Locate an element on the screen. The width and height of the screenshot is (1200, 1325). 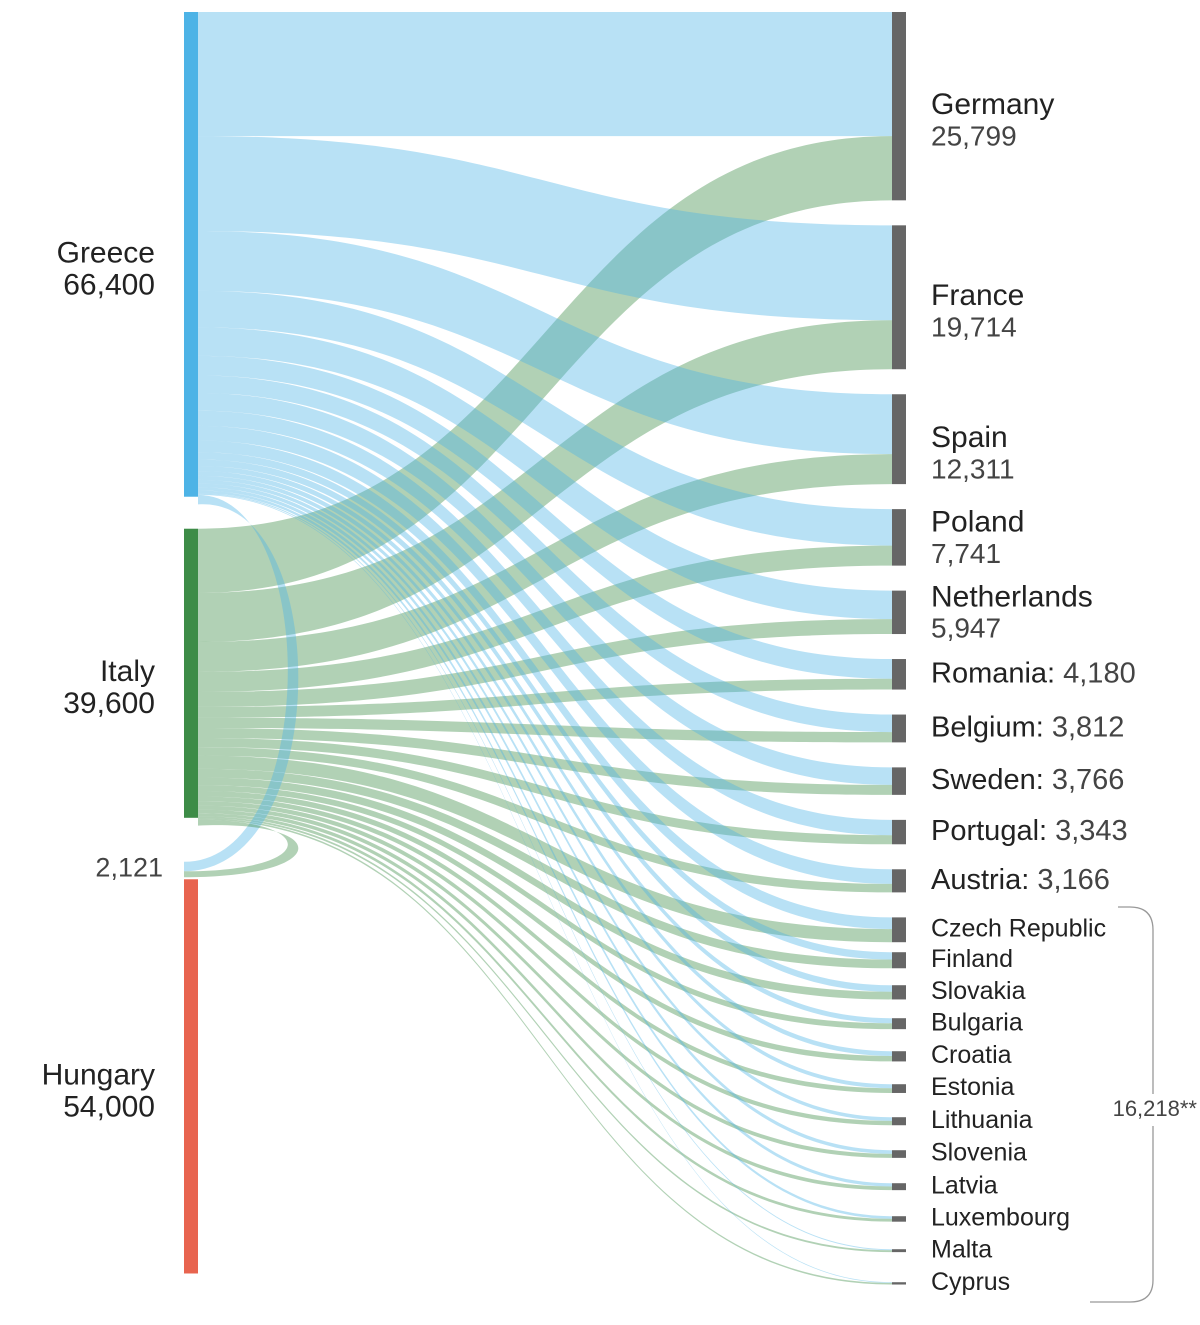
target-value: 3,812 is located at coordinates (1088, 727).